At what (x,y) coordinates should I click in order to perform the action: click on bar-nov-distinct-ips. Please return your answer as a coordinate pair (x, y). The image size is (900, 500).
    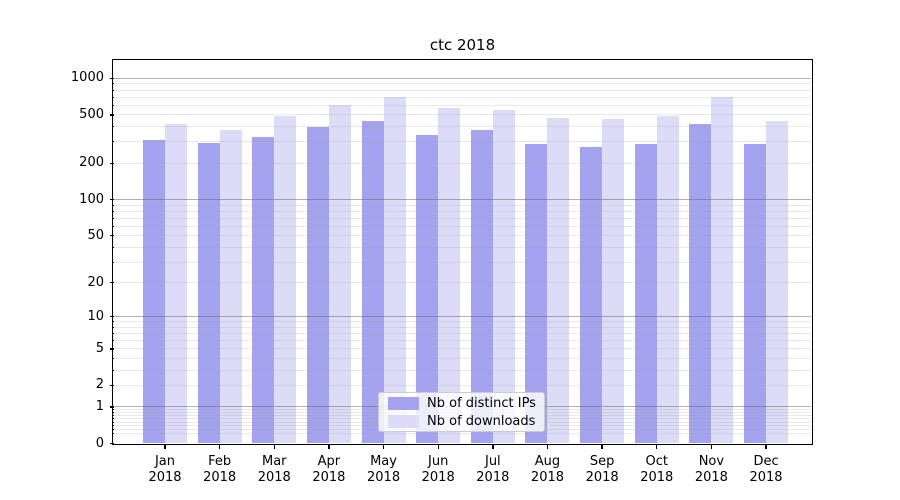
    Looking at the image, I should click on (700, 283).